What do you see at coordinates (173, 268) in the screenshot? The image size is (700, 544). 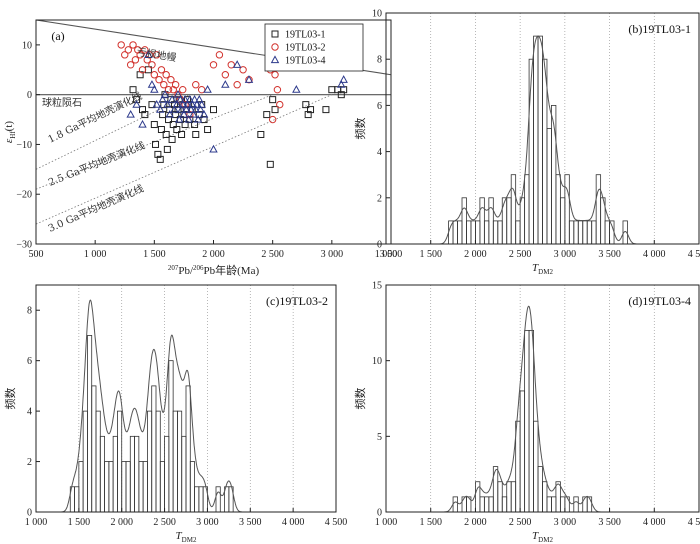 I see `xlabel-sup: 207` at bounding box center [173, 268].